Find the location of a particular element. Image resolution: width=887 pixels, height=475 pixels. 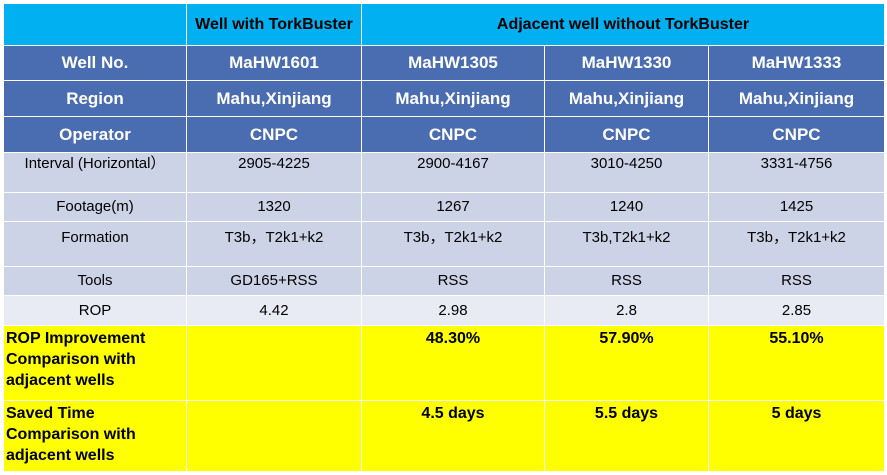

table-cell: 2.8 is located at coordinates (626, 310).